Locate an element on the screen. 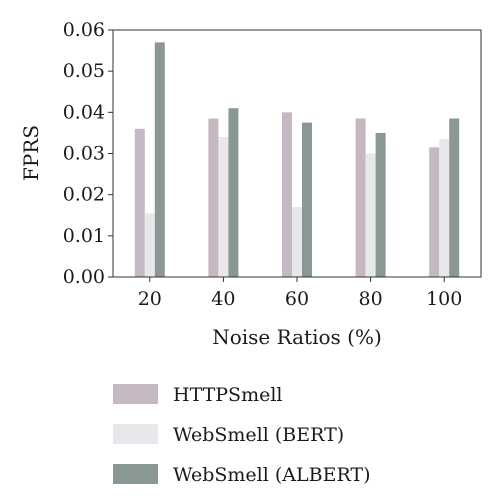  x-axis-title: Noise Ratios (%) is located at coordinates (297, 337).